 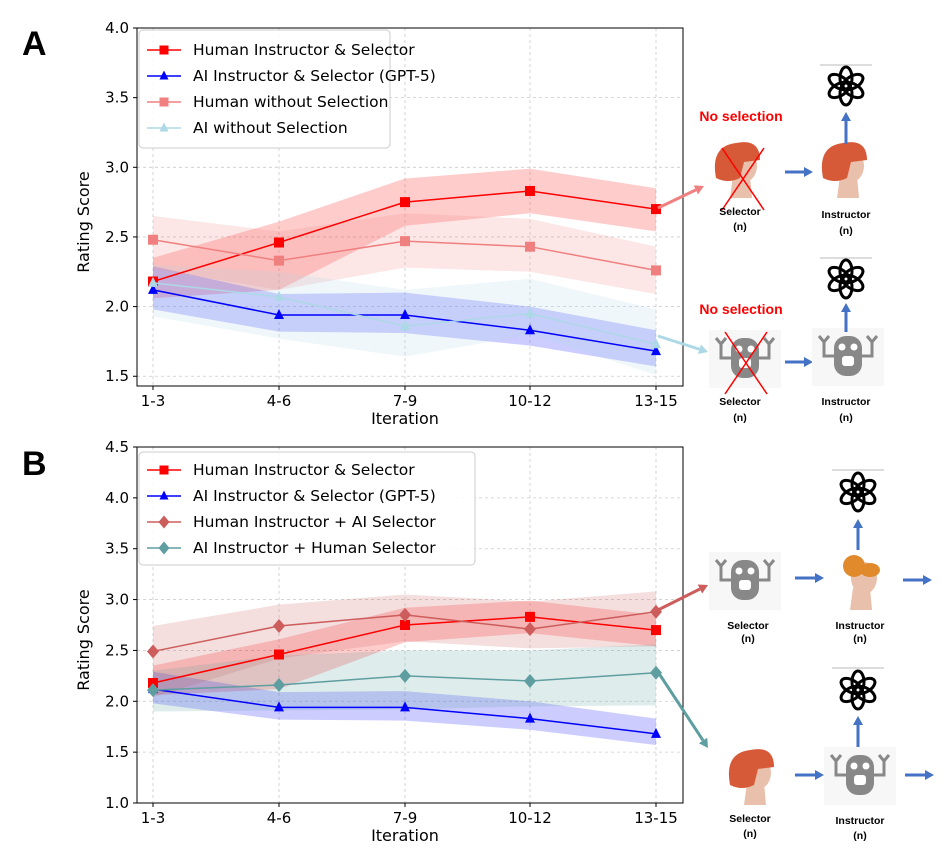 I want to click on cross-line, so click(x=743, y=179).